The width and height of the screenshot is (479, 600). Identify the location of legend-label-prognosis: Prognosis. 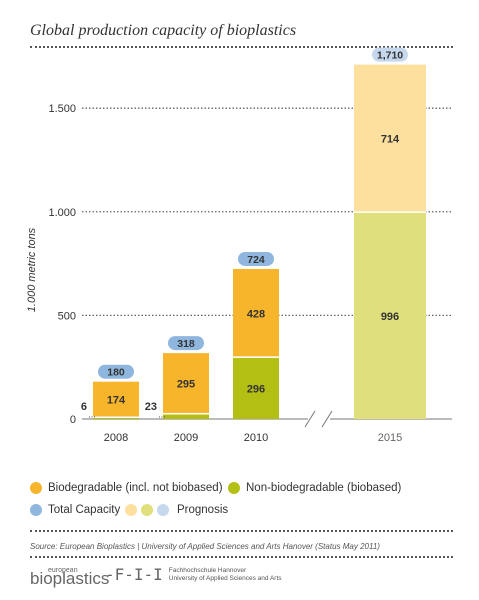
(203, 510).